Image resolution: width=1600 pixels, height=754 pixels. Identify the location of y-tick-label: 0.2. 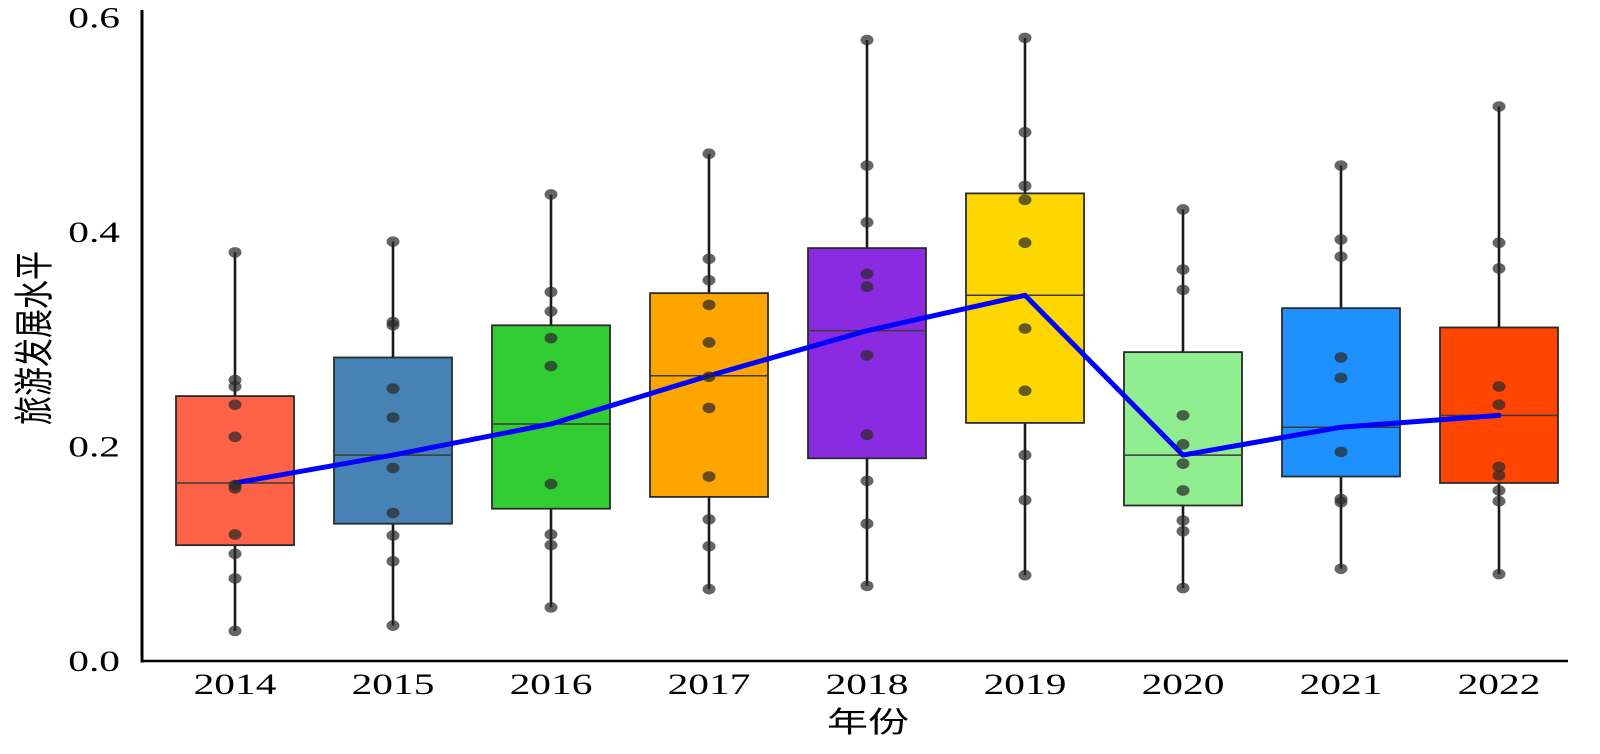
(94, 446).